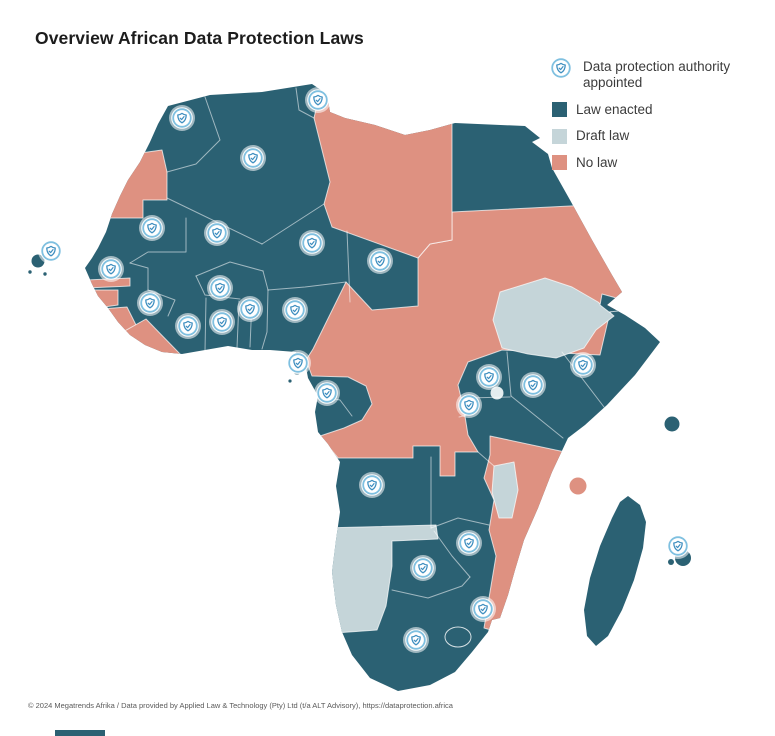  What do you see at coordinates (469, 405) in the screenshot?
I see `authority-marker-rwanda-burundi` at bounding box center [469, 405].